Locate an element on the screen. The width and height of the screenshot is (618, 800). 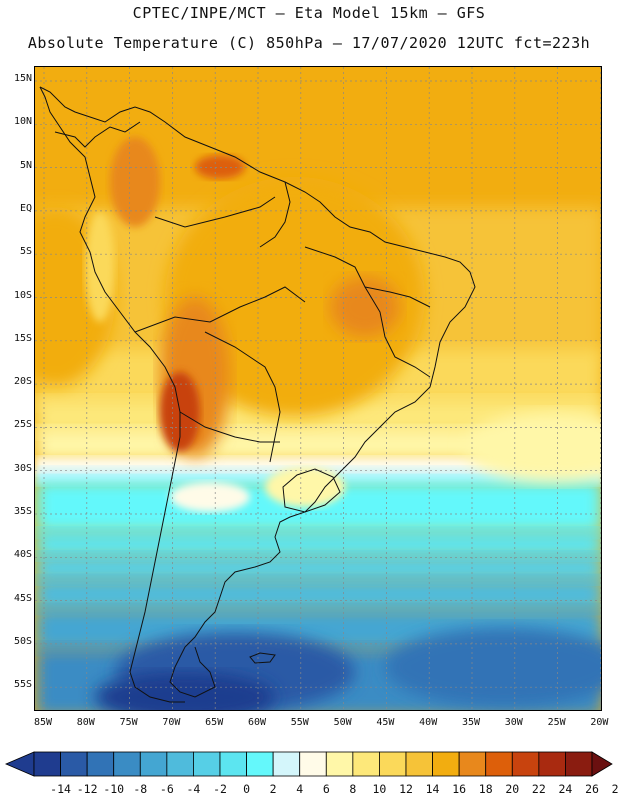
lat-label: 20S is located at coordinates (22, 382).